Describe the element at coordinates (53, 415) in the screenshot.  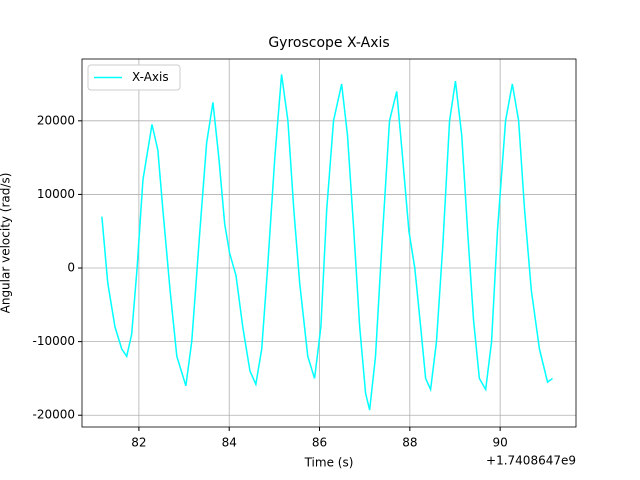
I see `y-tick-label: -20000` at that location.